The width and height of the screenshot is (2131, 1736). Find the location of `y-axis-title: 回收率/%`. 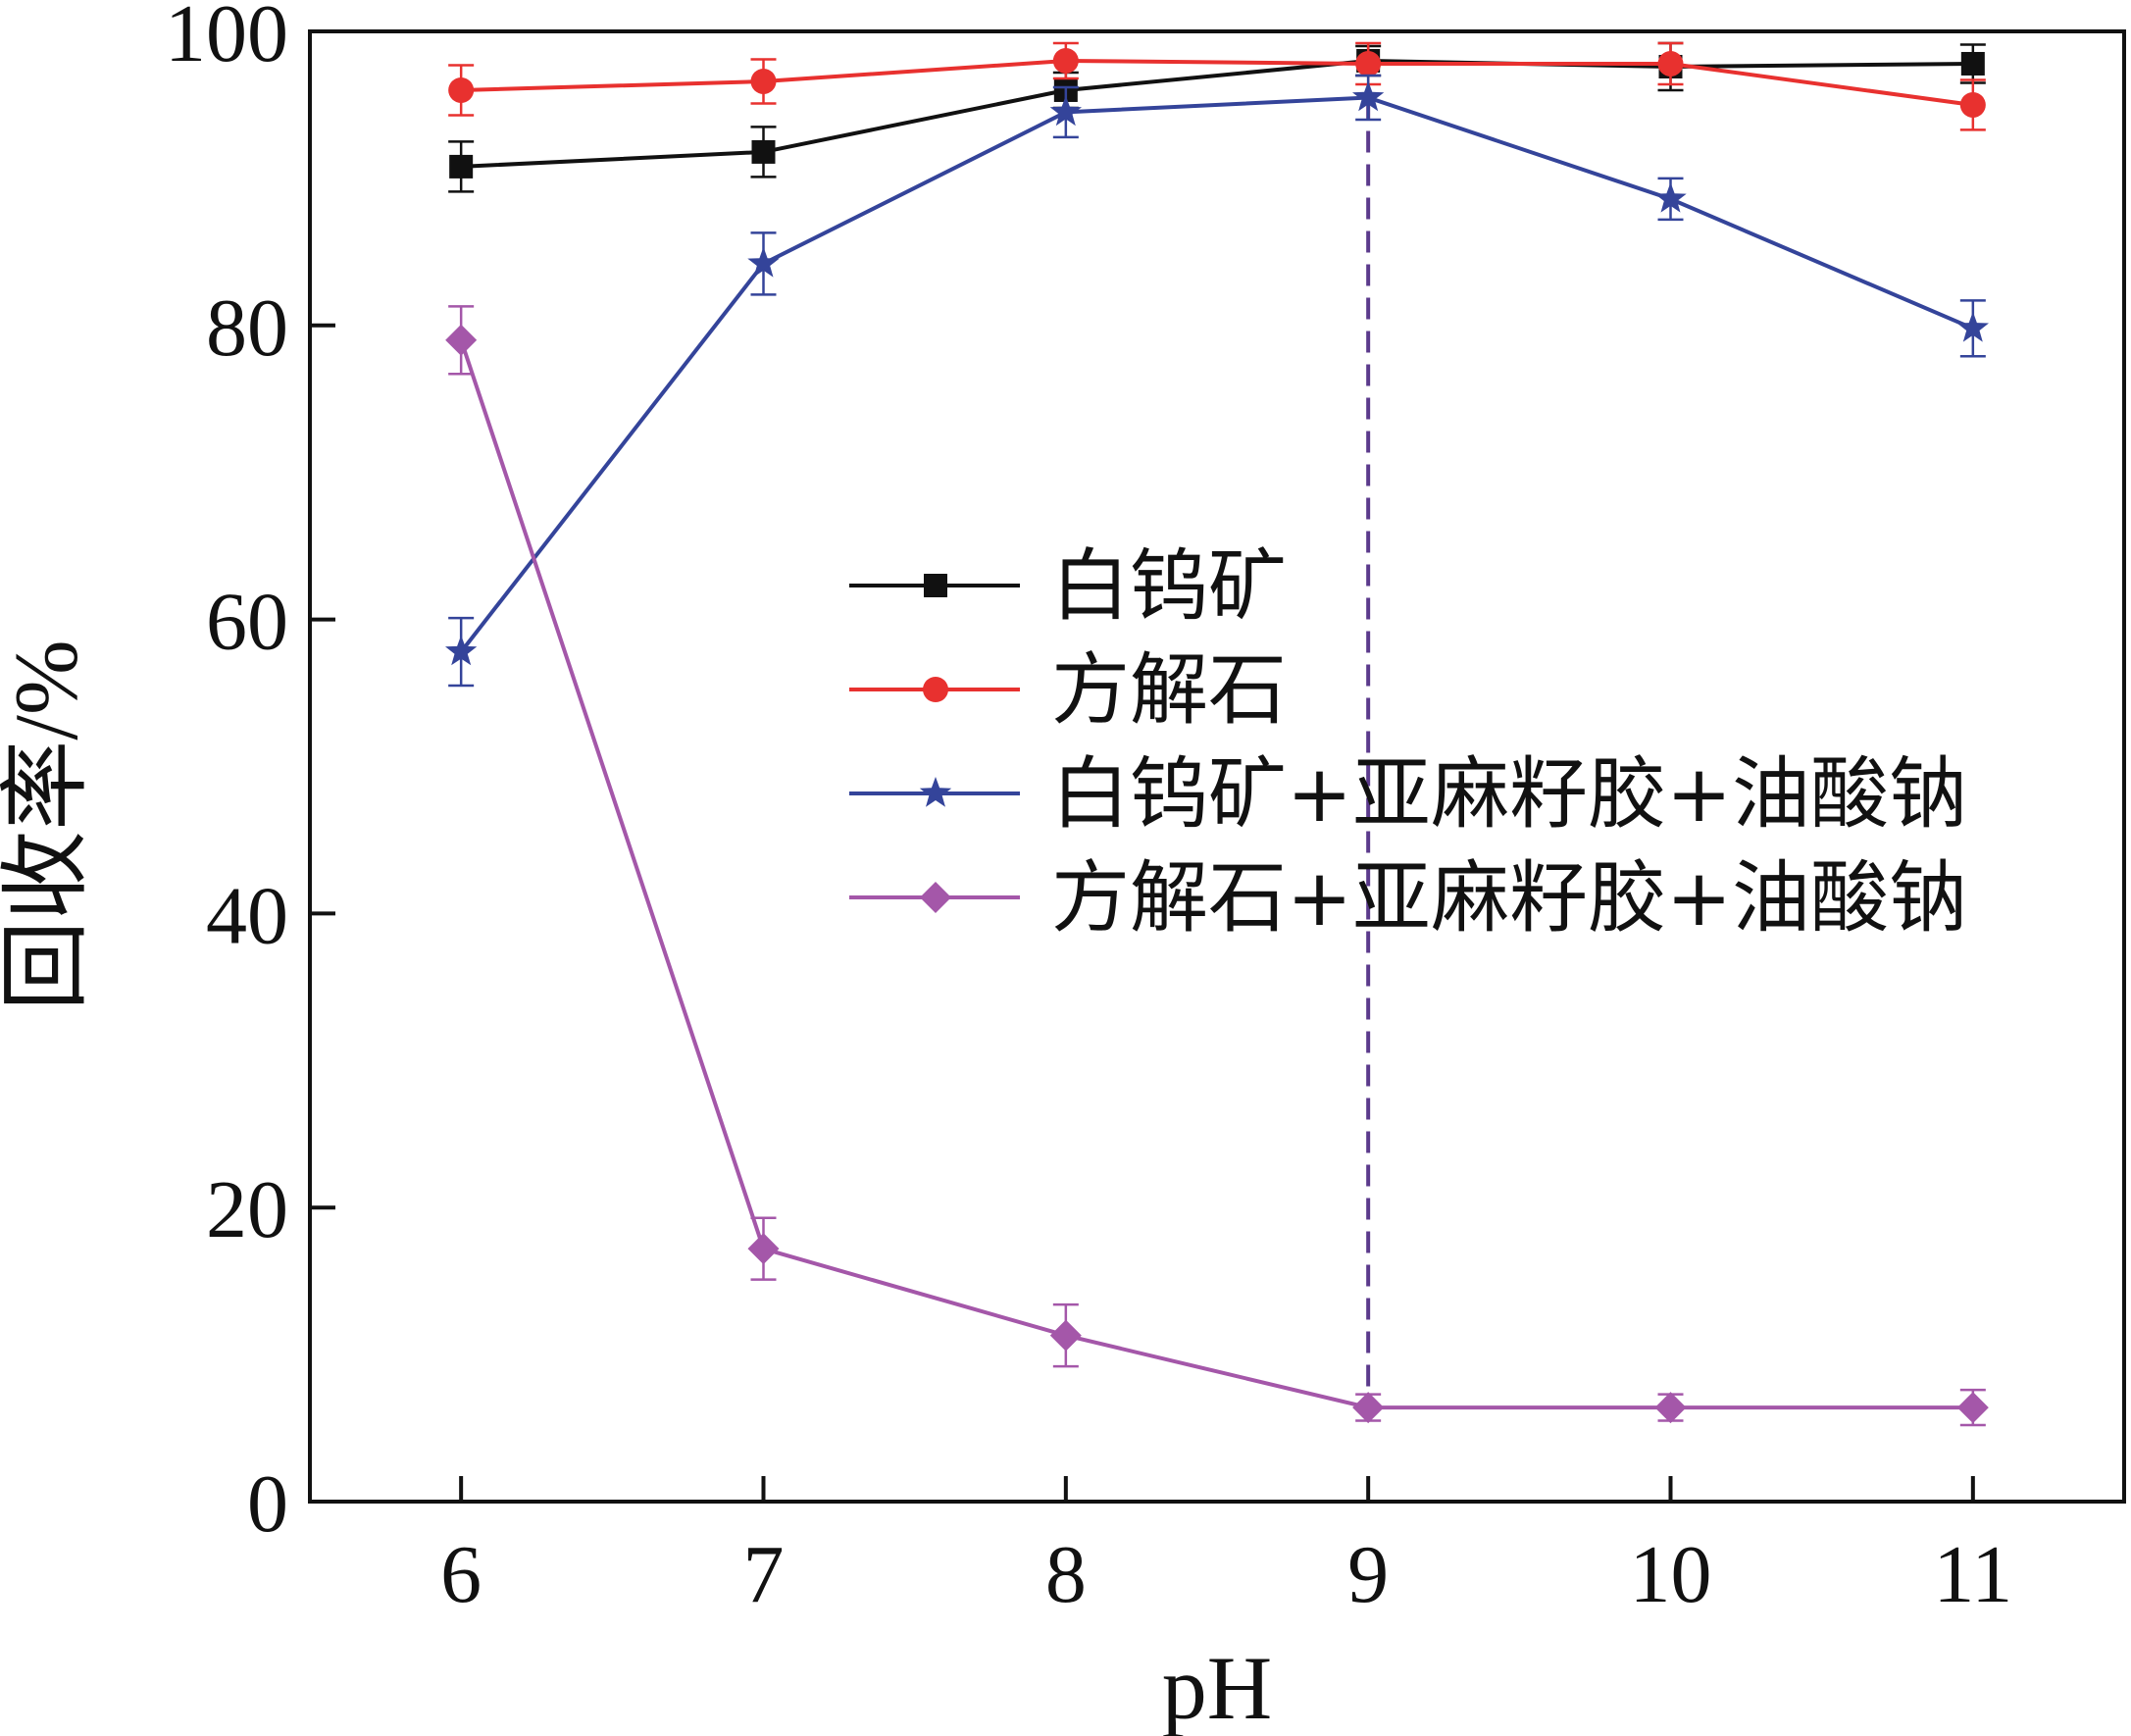

y-axis-title: 回收率/% is located at coordinates (48, 825).